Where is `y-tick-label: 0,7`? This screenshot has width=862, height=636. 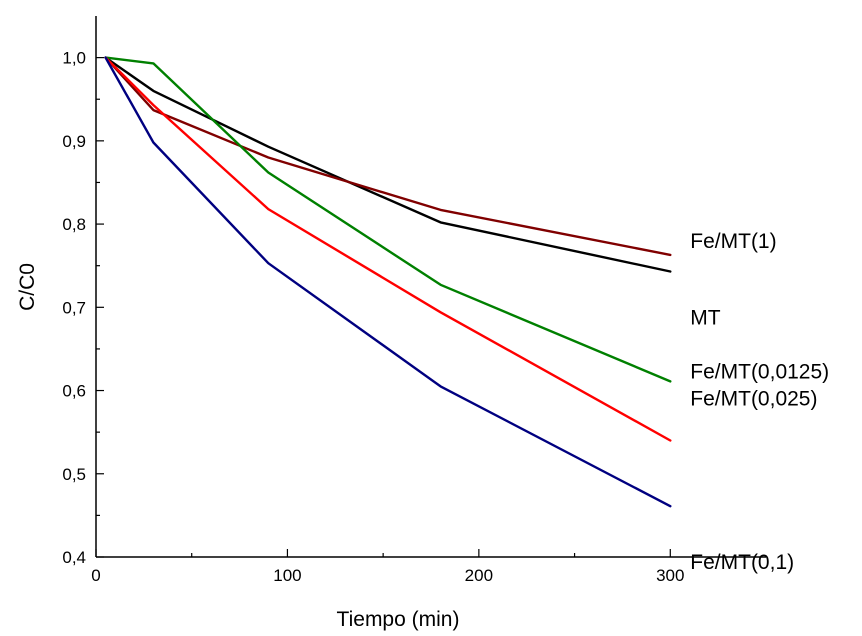
y-tick-label: 0,7 is located at coordinates (74, 307).